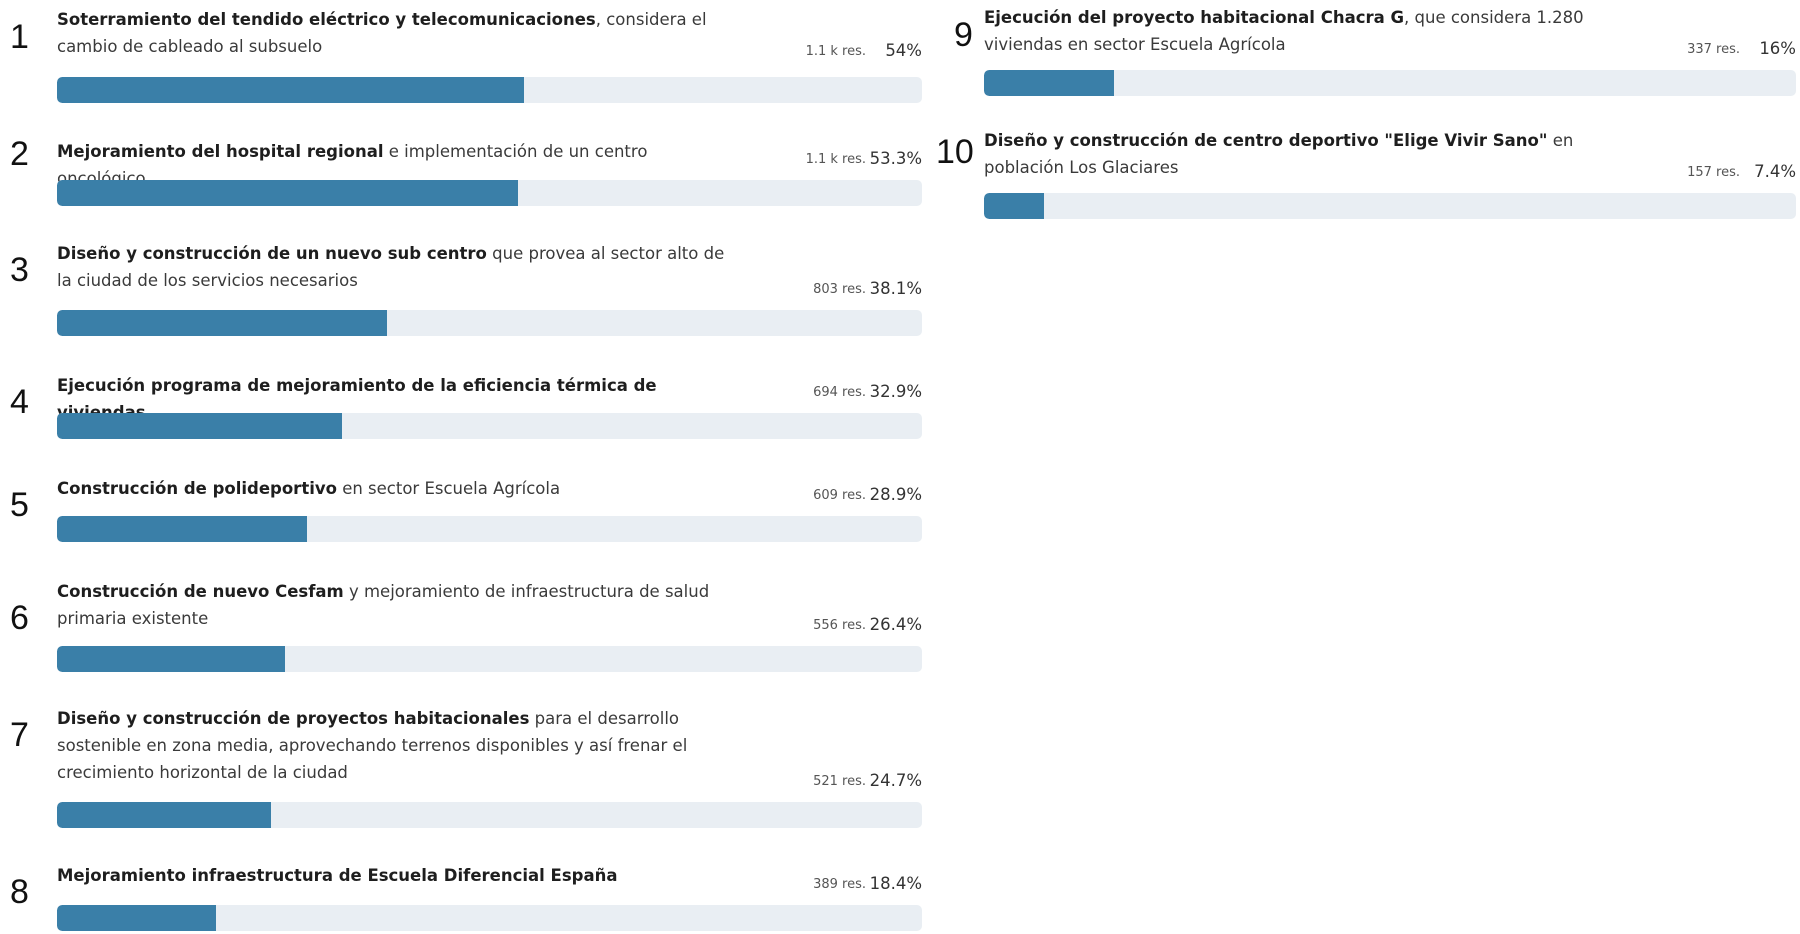 Image resolution: width=1800 pixels, height=934 pixels. What do you see at coordinates (895, 494) in the screenshot?
I see `percent-label: 28.9%` at bounding box center [895, 494].